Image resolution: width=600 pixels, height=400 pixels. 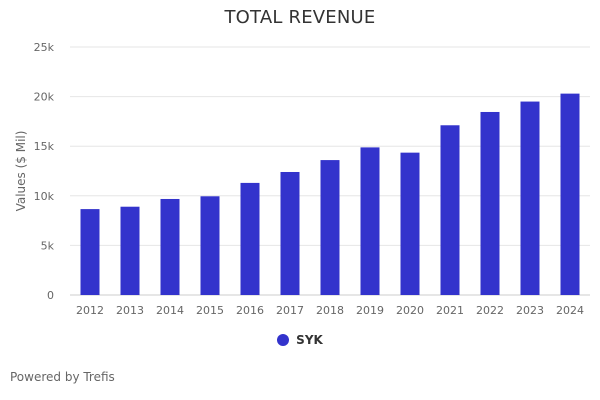 I want to click on x-tick-label: 2018, so click(x=330, y=310).